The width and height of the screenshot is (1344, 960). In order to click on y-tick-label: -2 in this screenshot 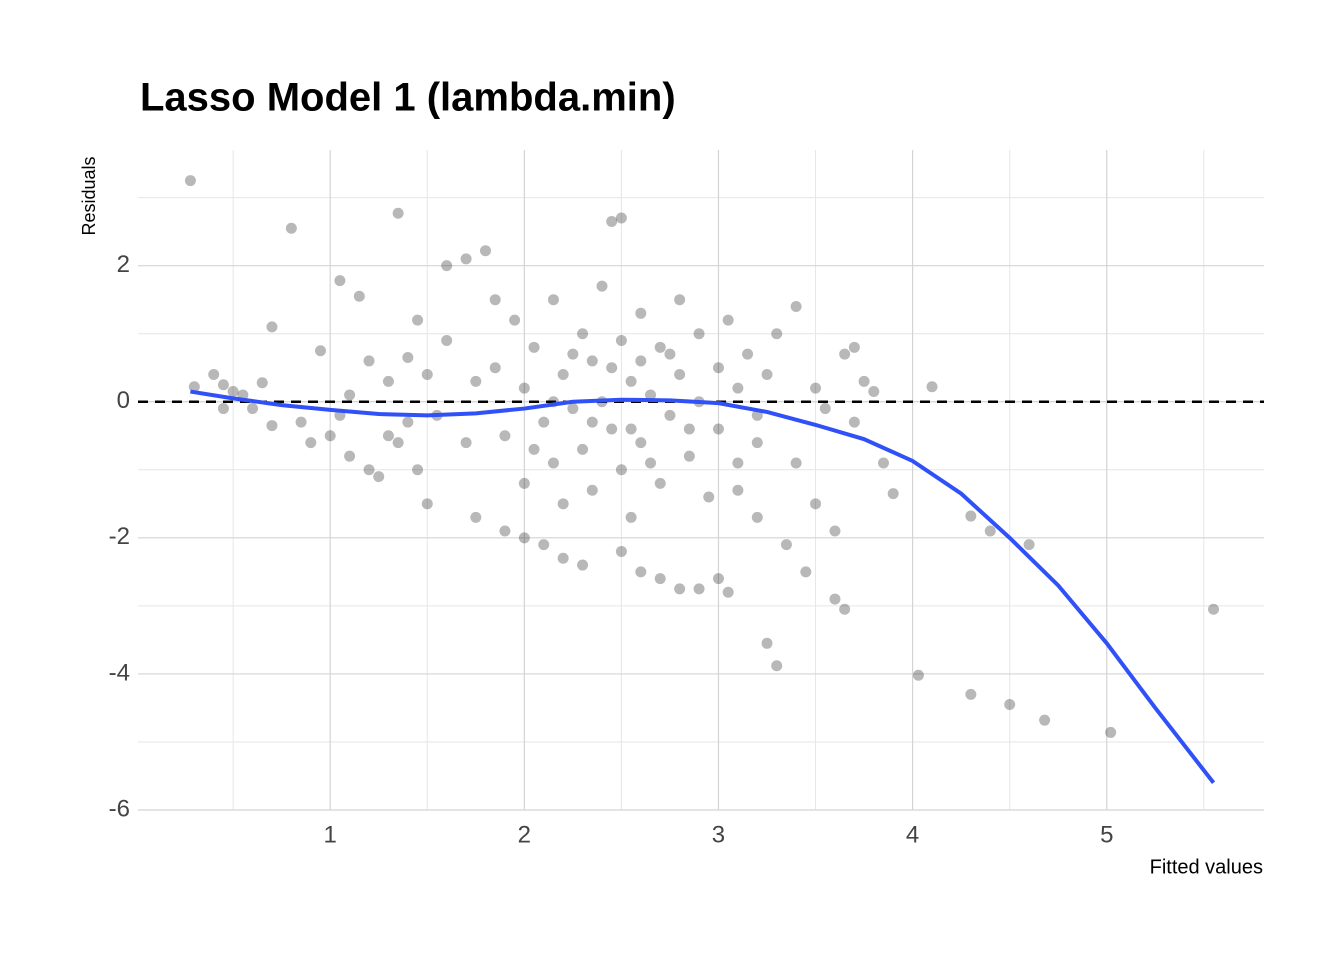, I will do `click(119, 536)`.